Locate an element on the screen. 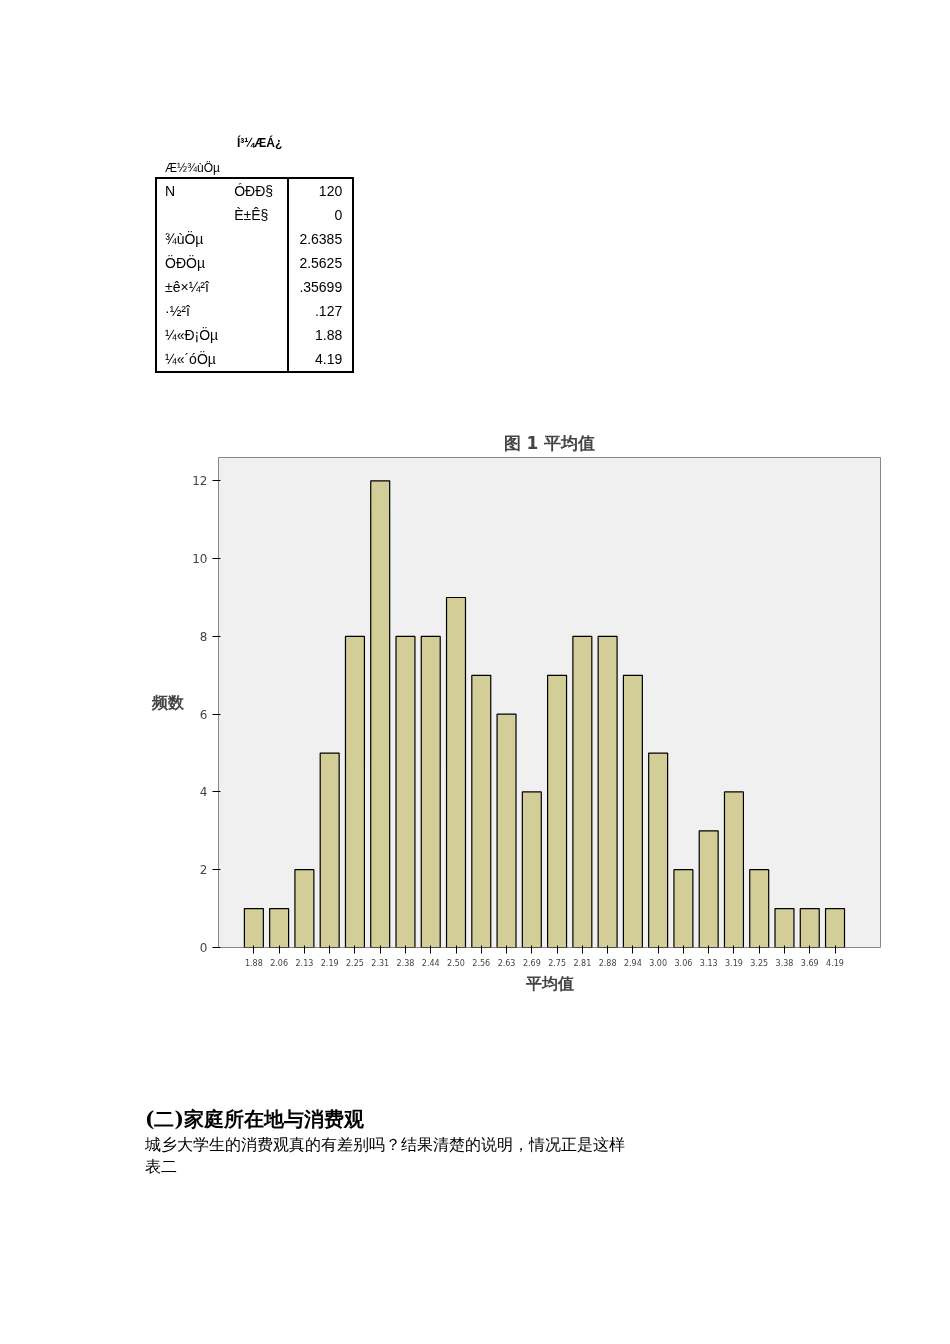 This screenshot has height=1344, width=950. text: ¼«Ð¡Öµ is located at coordinates (192, 336).